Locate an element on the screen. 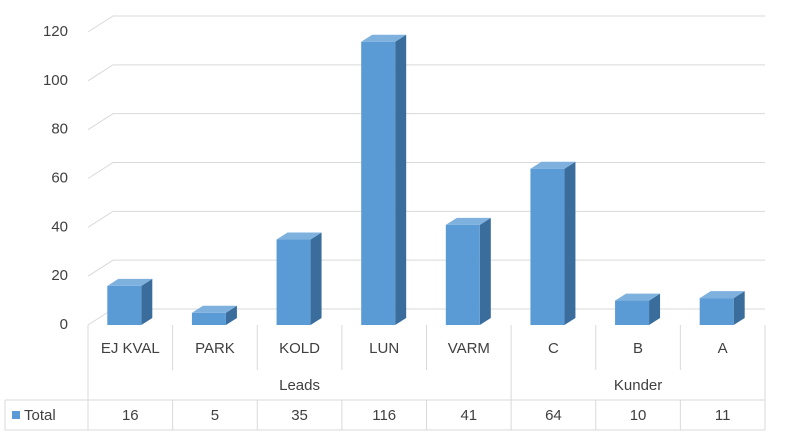 This screenshot has height=433, width=797. table-value: 16 is located at coordinates (130, 415).